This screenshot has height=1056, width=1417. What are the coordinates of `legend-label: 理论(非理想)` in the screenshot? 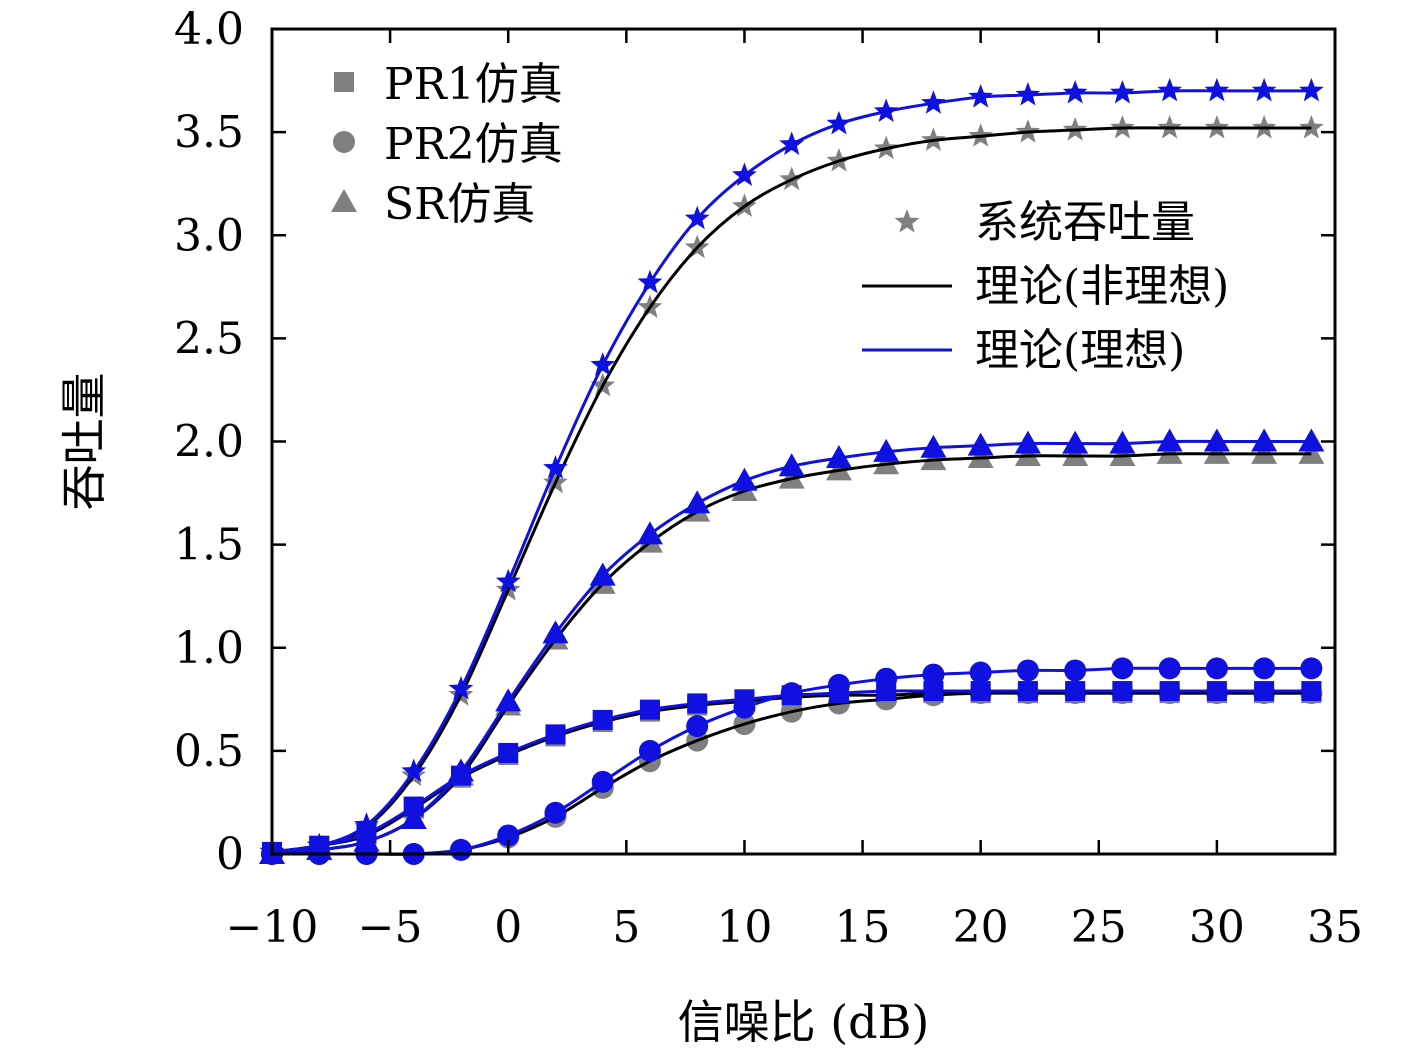 It's located at (1102, 286).